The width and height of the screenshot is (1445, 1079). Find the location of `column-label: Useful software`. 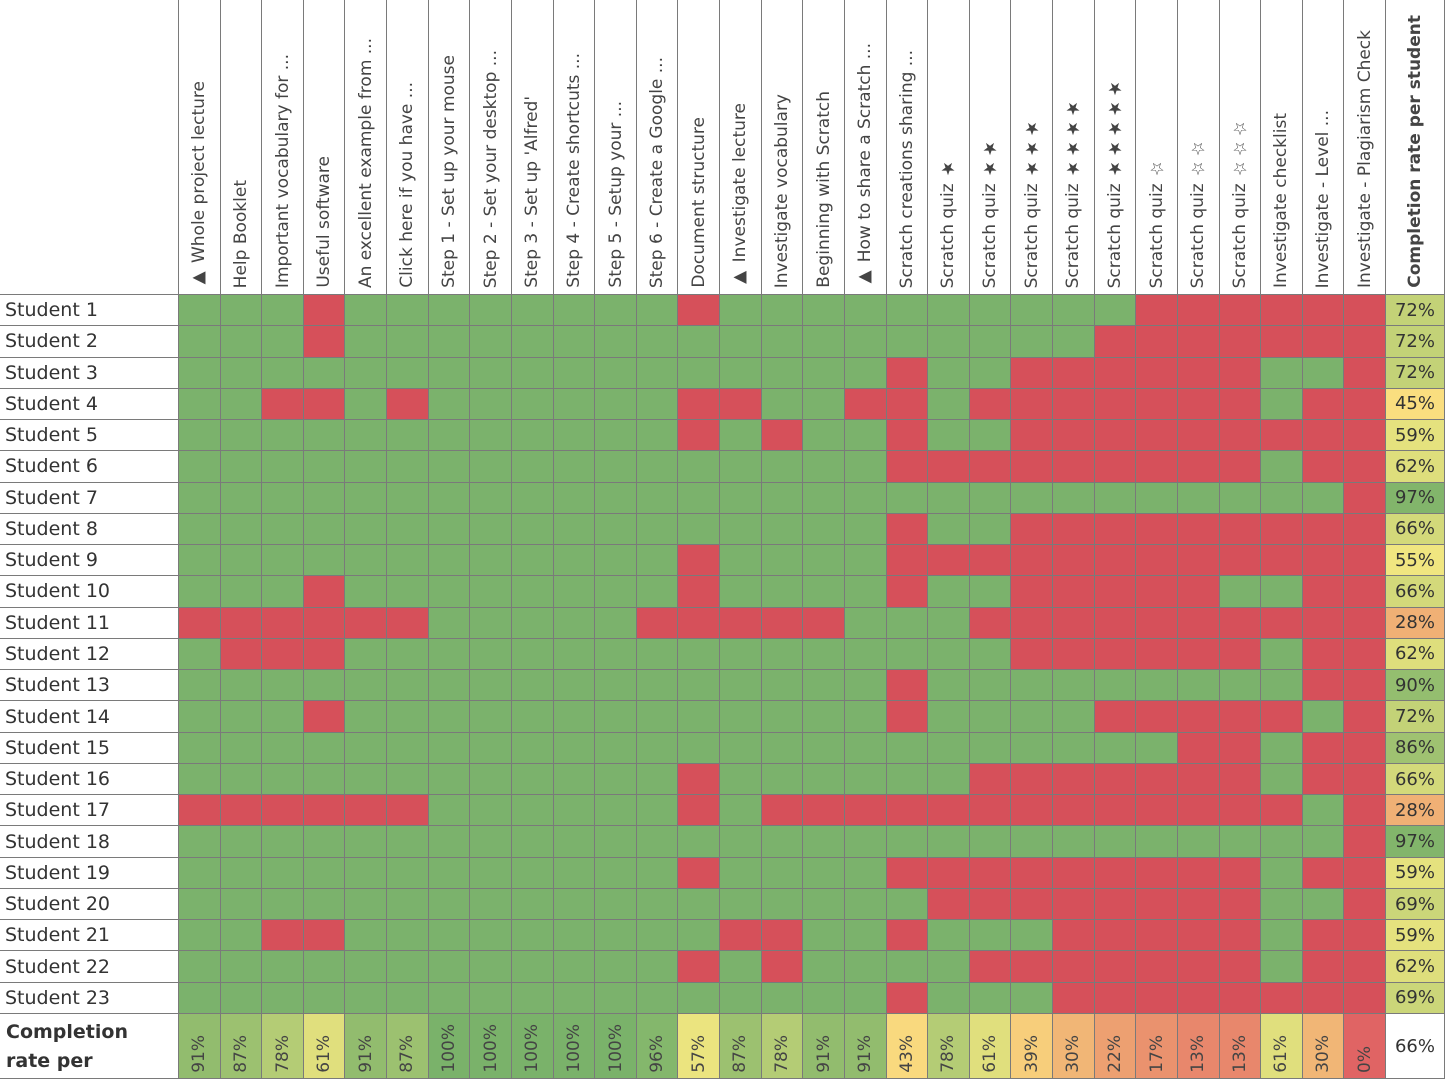

column-label: Useful software is located at coordinates (324, 222).